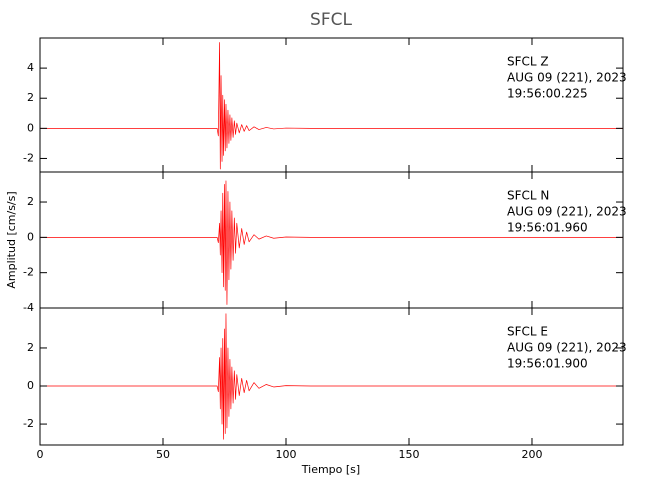 This screenshot has width=650, height=500. I want to click on x-tick-label: 200, so click(531, 454).